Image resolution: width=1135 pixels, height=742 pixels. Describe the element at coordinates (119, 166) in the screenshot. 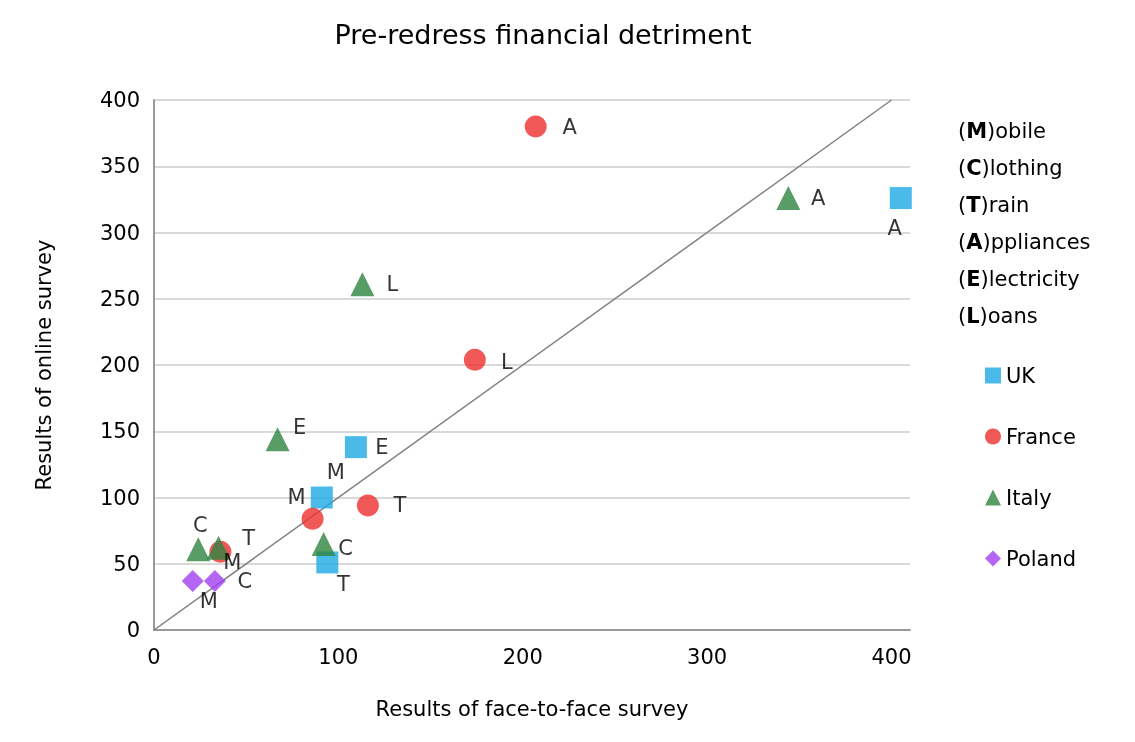

I see `y-tick-label: 350` at that location.